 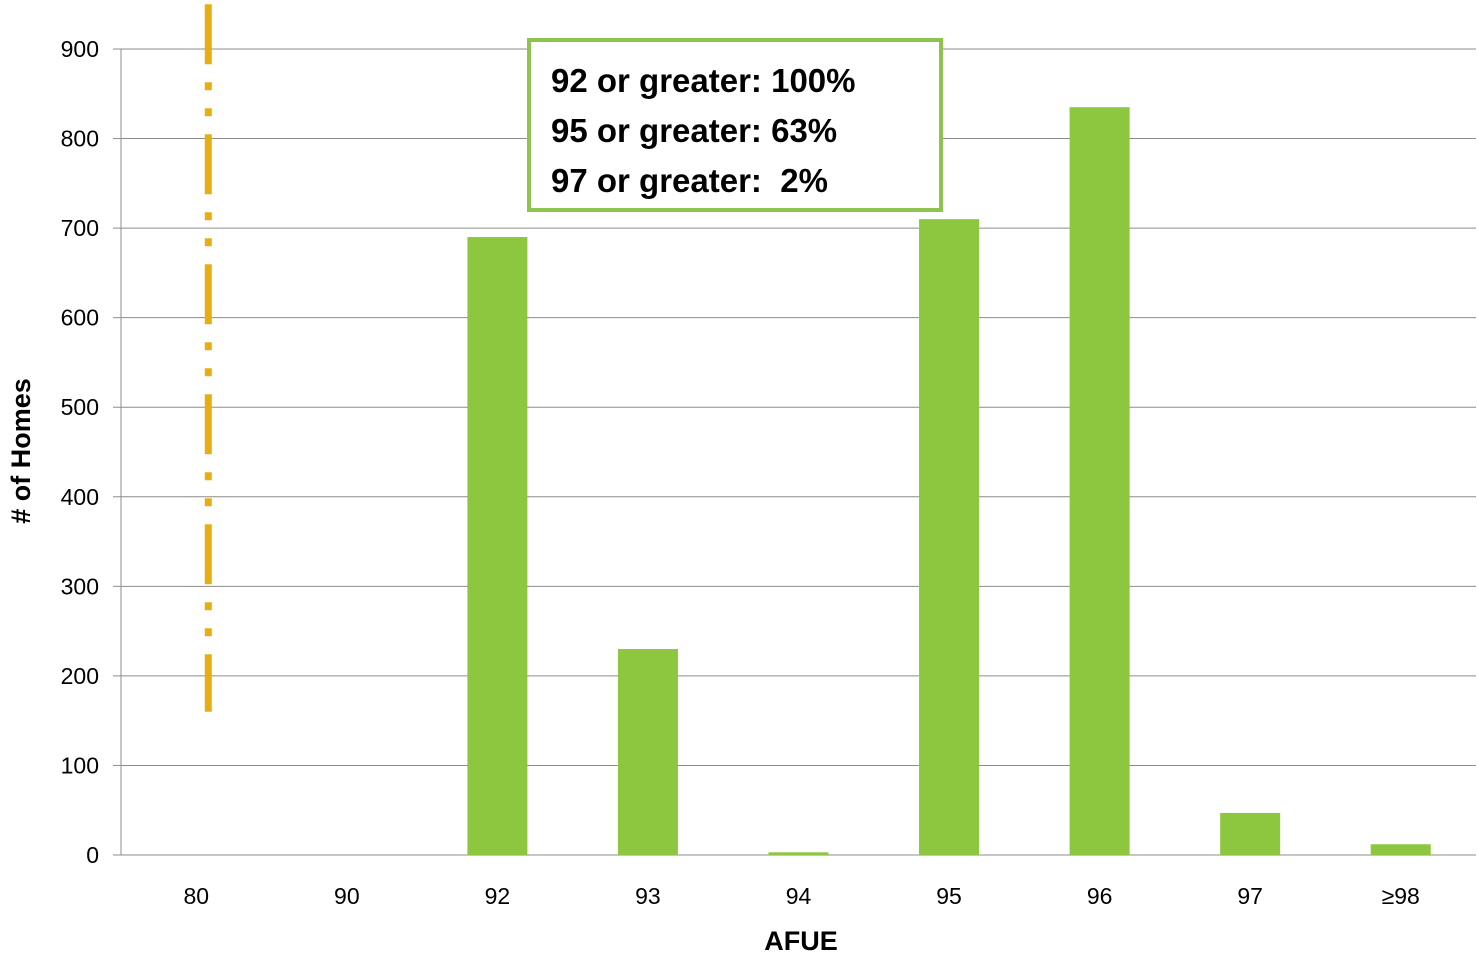 What do you see at coordinates (92, 855) in the screenshot?
I see `y-tick-label-0: 0` at bounding box center [92, 855].